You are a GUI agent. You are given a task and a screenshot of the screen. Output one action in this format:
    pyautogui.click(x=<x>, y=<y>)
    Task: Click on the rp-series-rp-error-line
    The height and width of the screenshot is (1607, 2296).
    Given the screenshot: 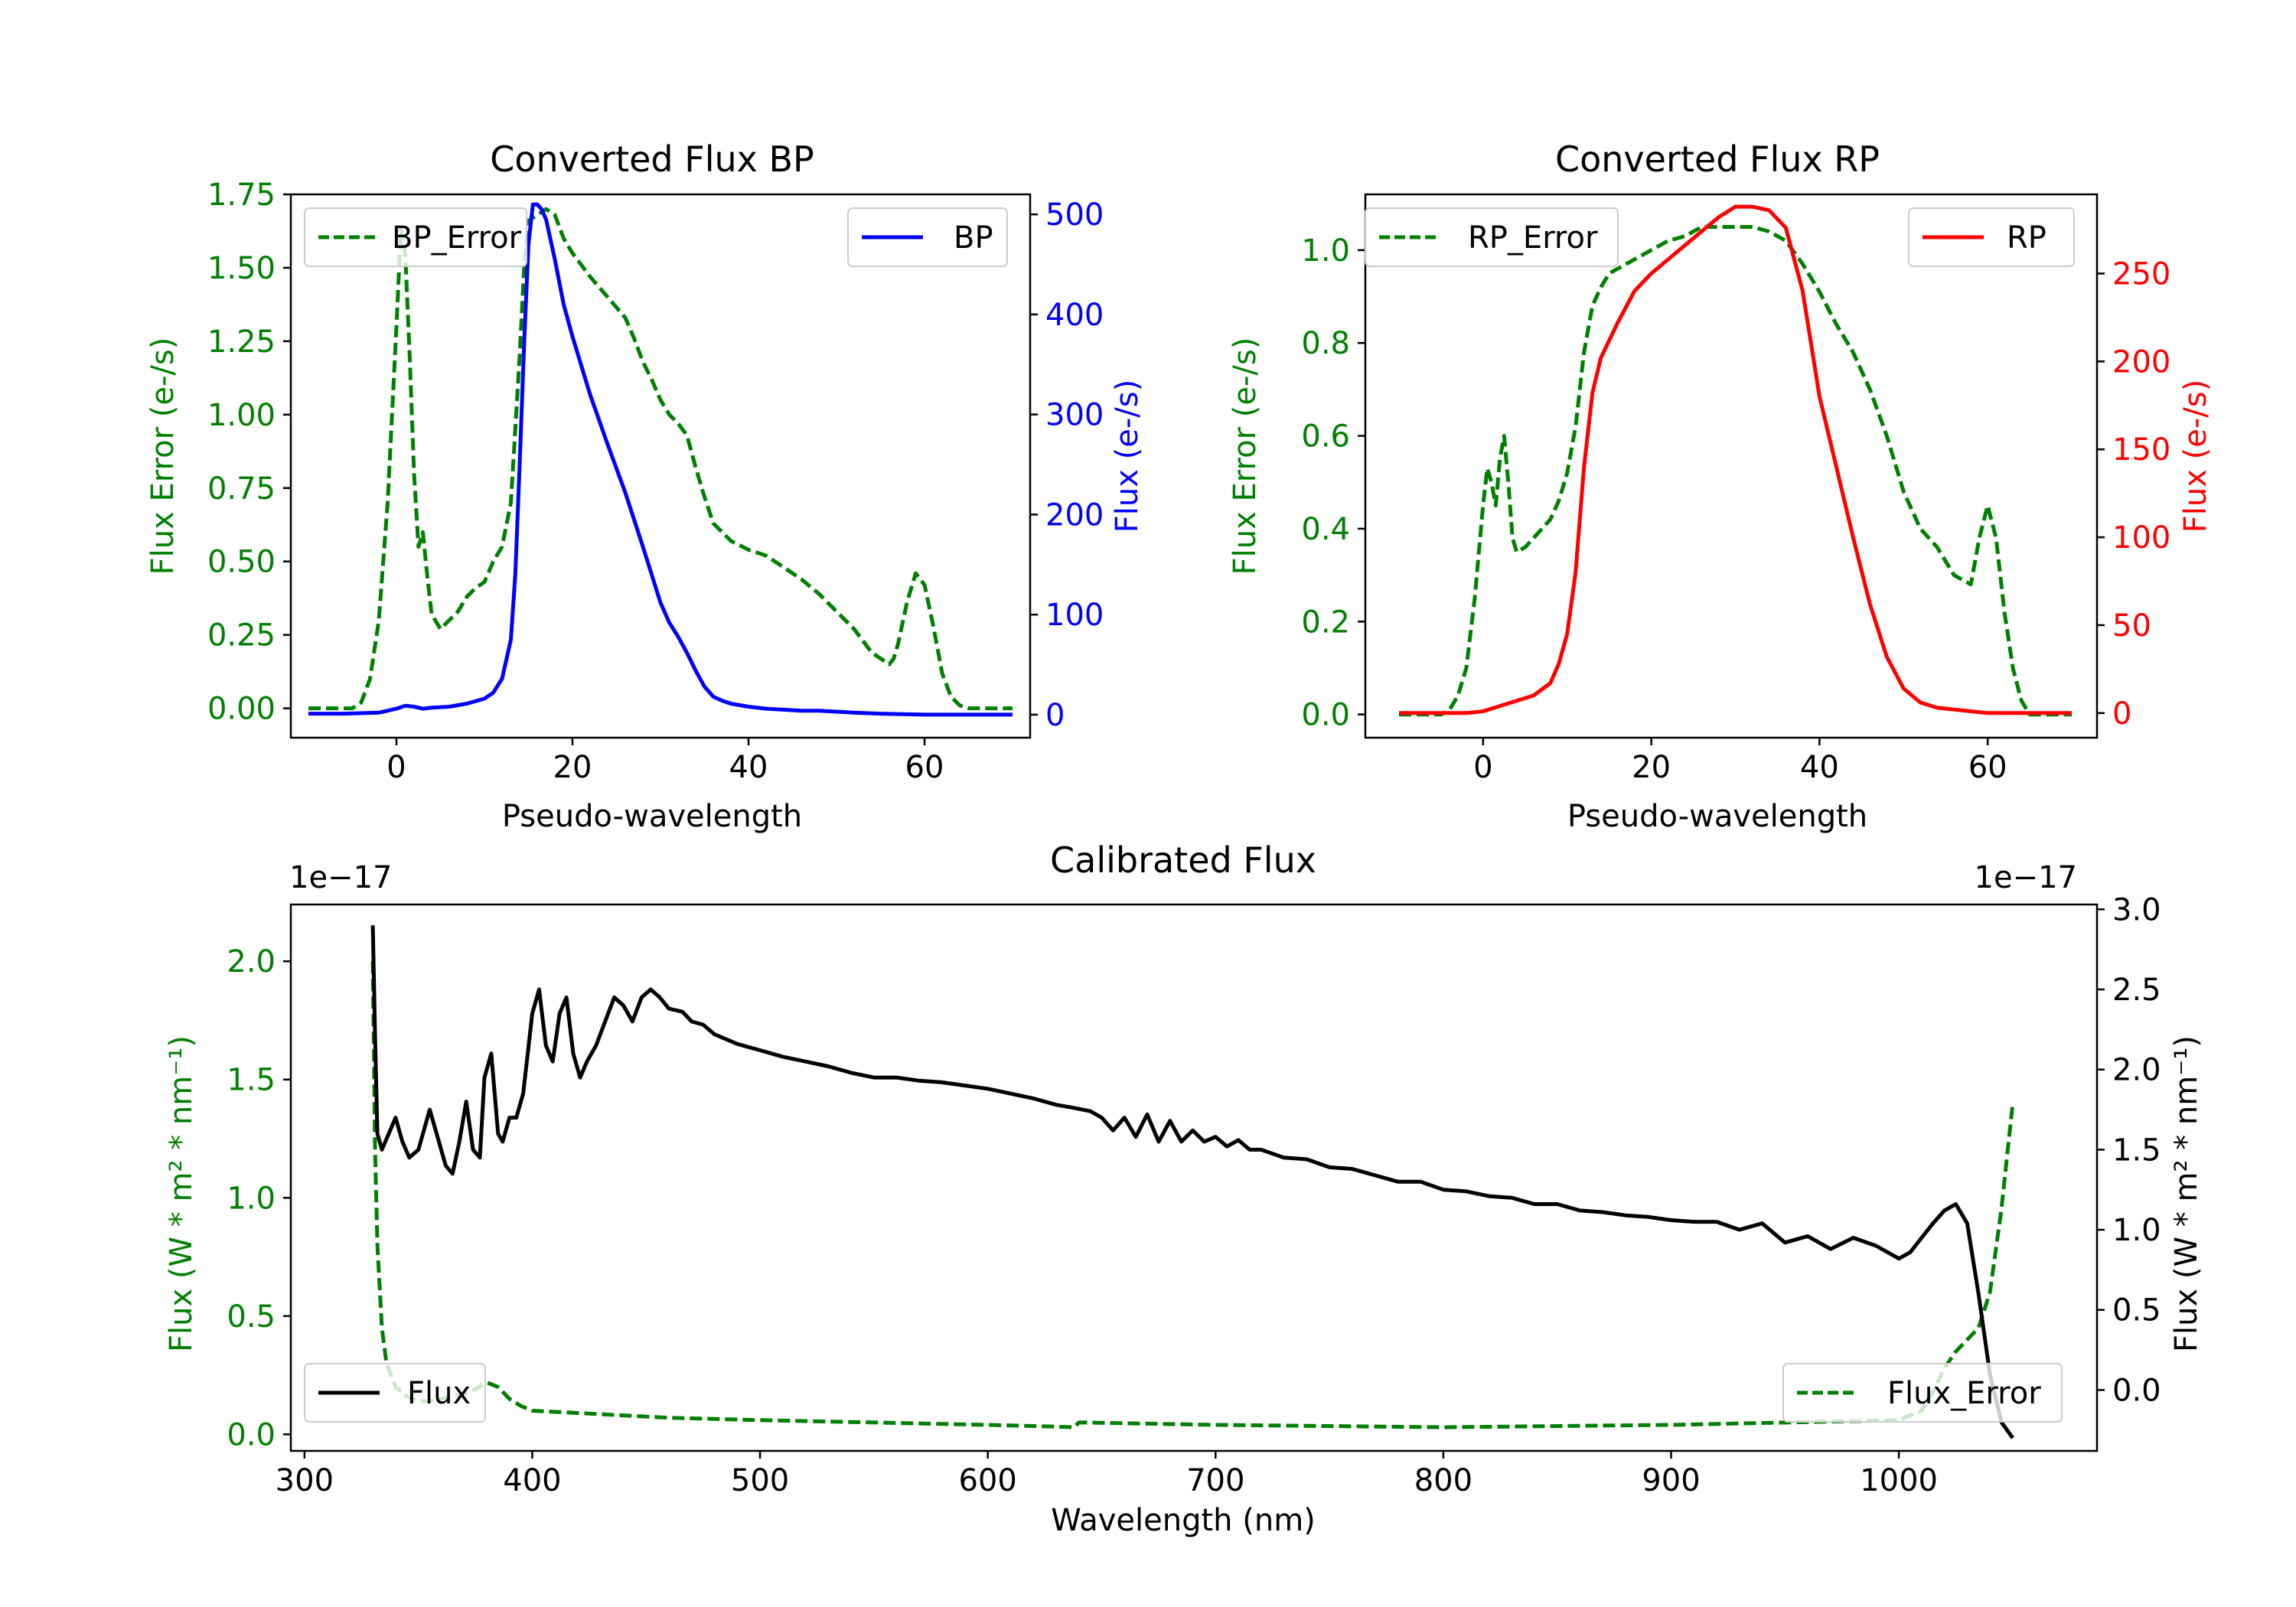 What is the action you would take?
    pyautogui.click(x=1735, y=471)
    